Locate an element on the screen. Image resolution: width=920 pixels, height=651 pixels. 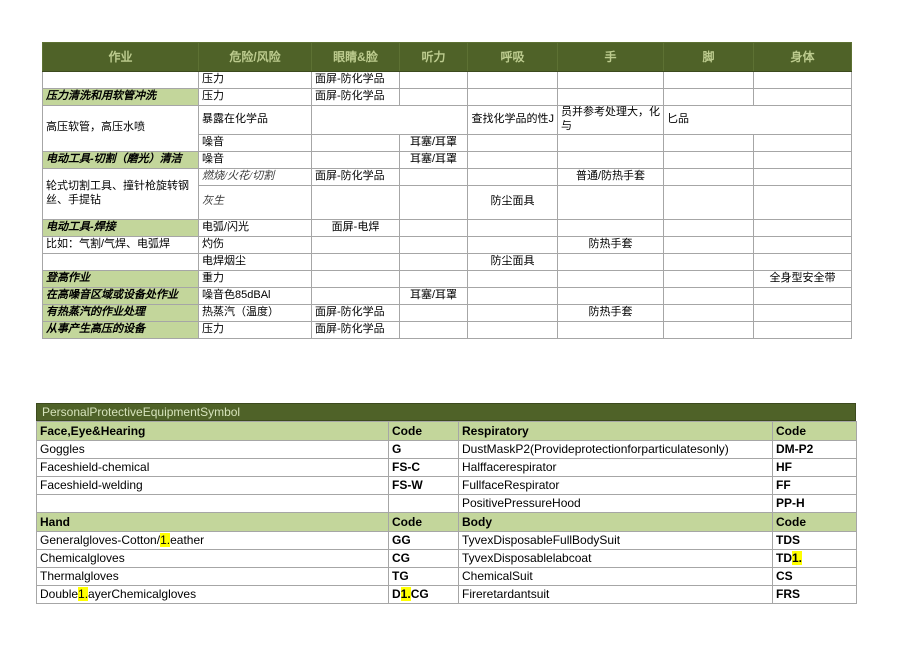
code-cell: HF is located at coordinates (814, 467).